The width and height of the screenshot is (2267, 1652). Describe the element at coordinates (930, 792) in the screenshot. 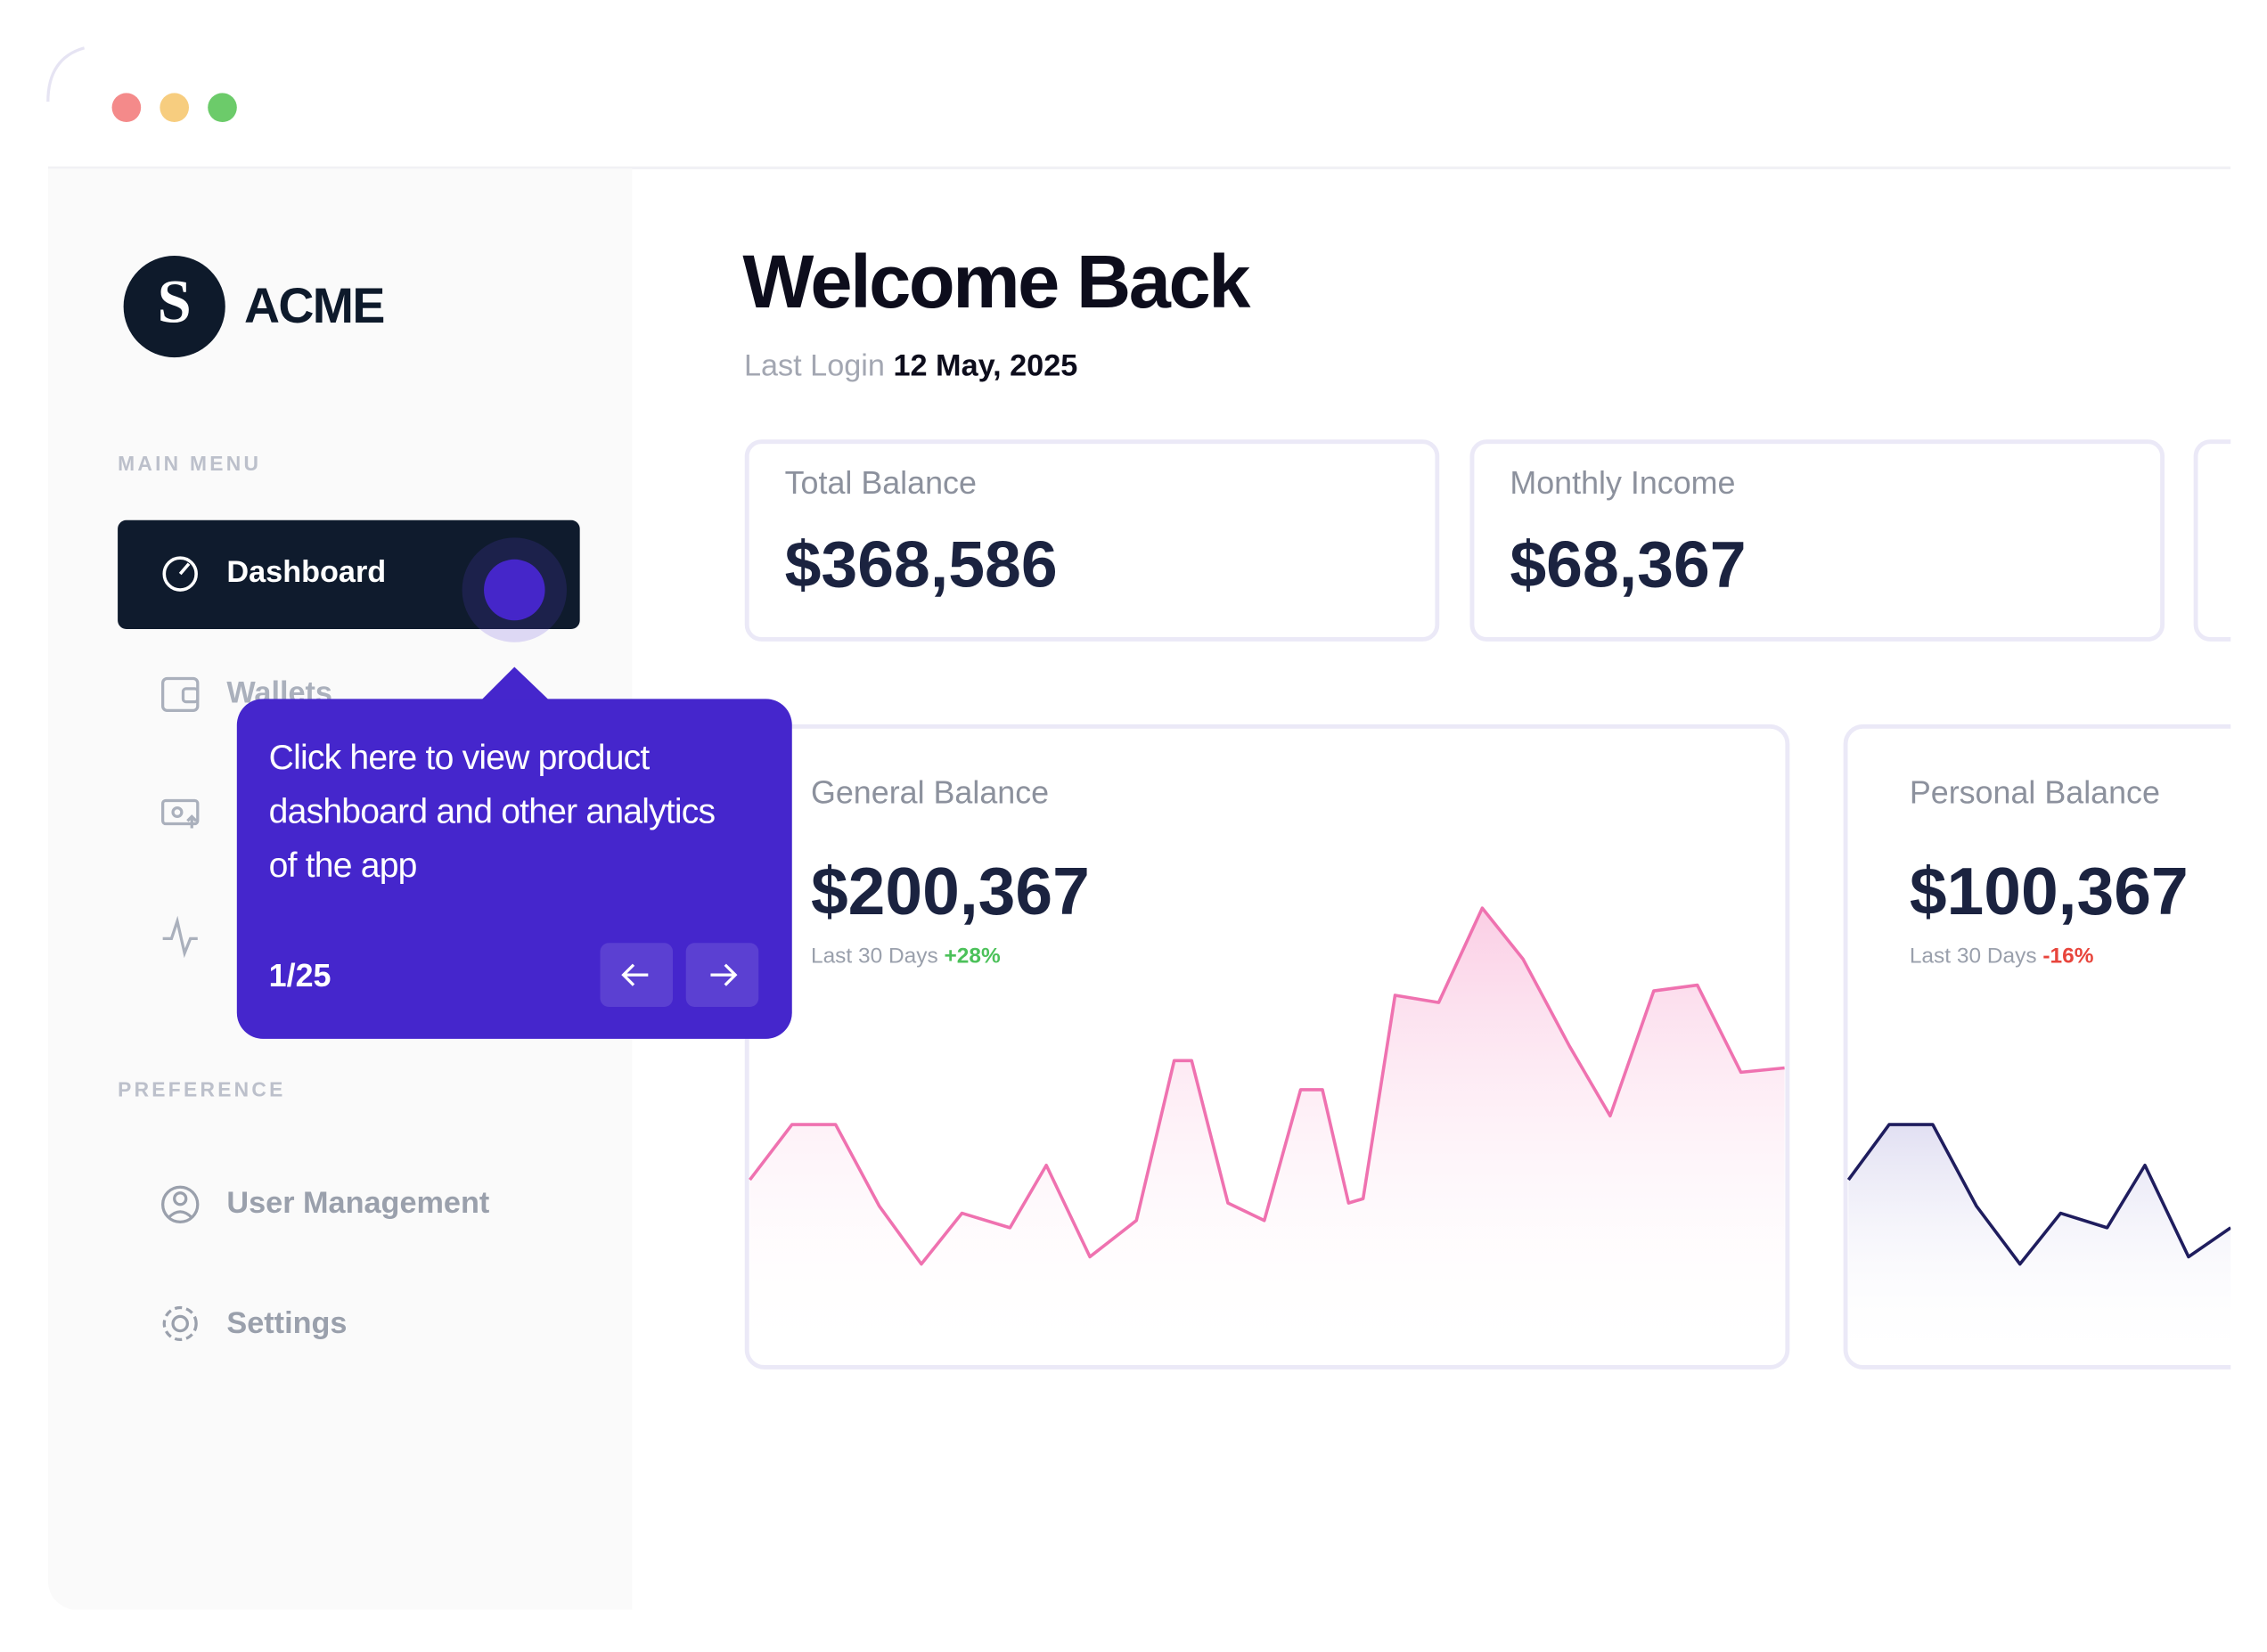

I see `balance-label: General Balance` at that location.